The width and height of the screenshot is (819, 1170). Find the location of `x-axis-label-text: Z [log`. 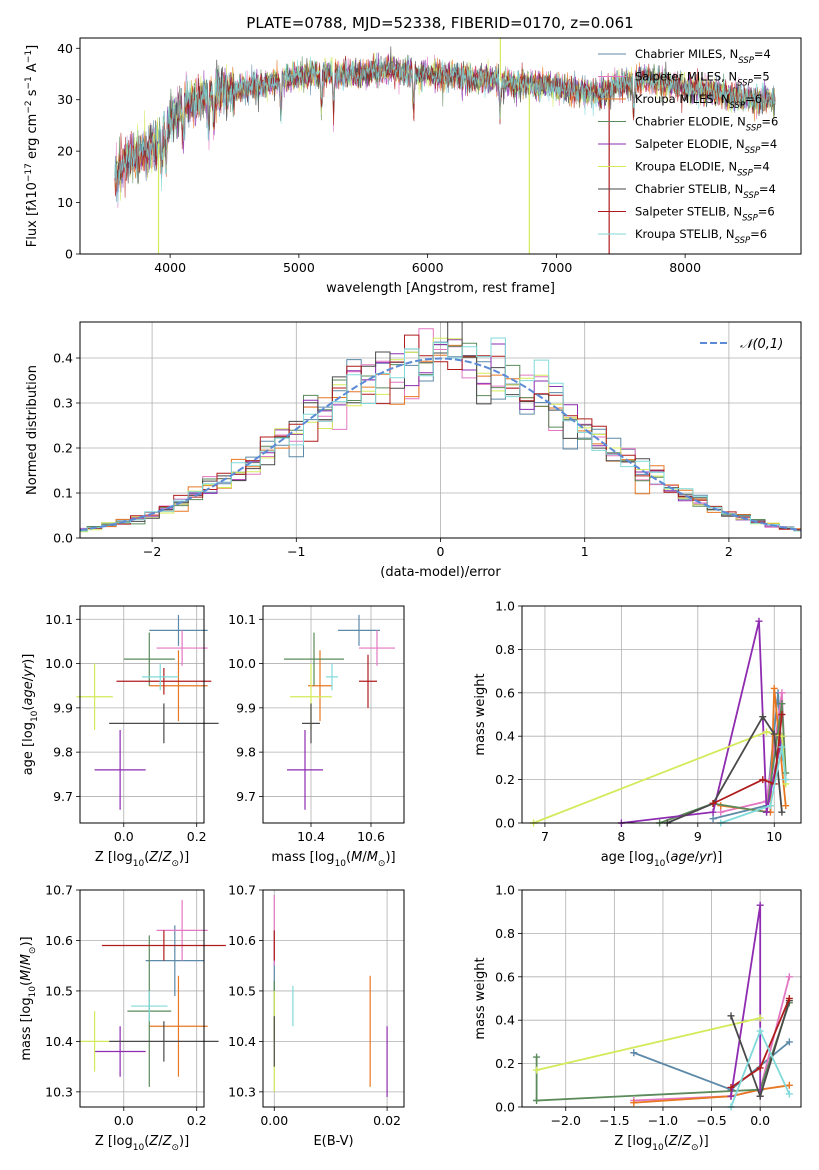

x-axis-label-text: Z [log is located at coordinates (114, 1141).